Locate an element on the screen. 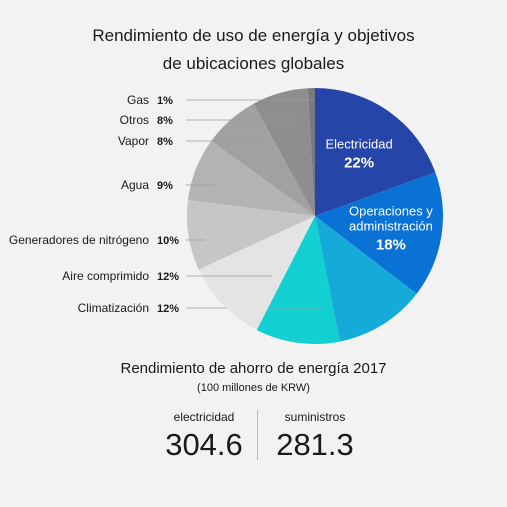  slice-value-agua: 9% is located at coordinates (165, 186).